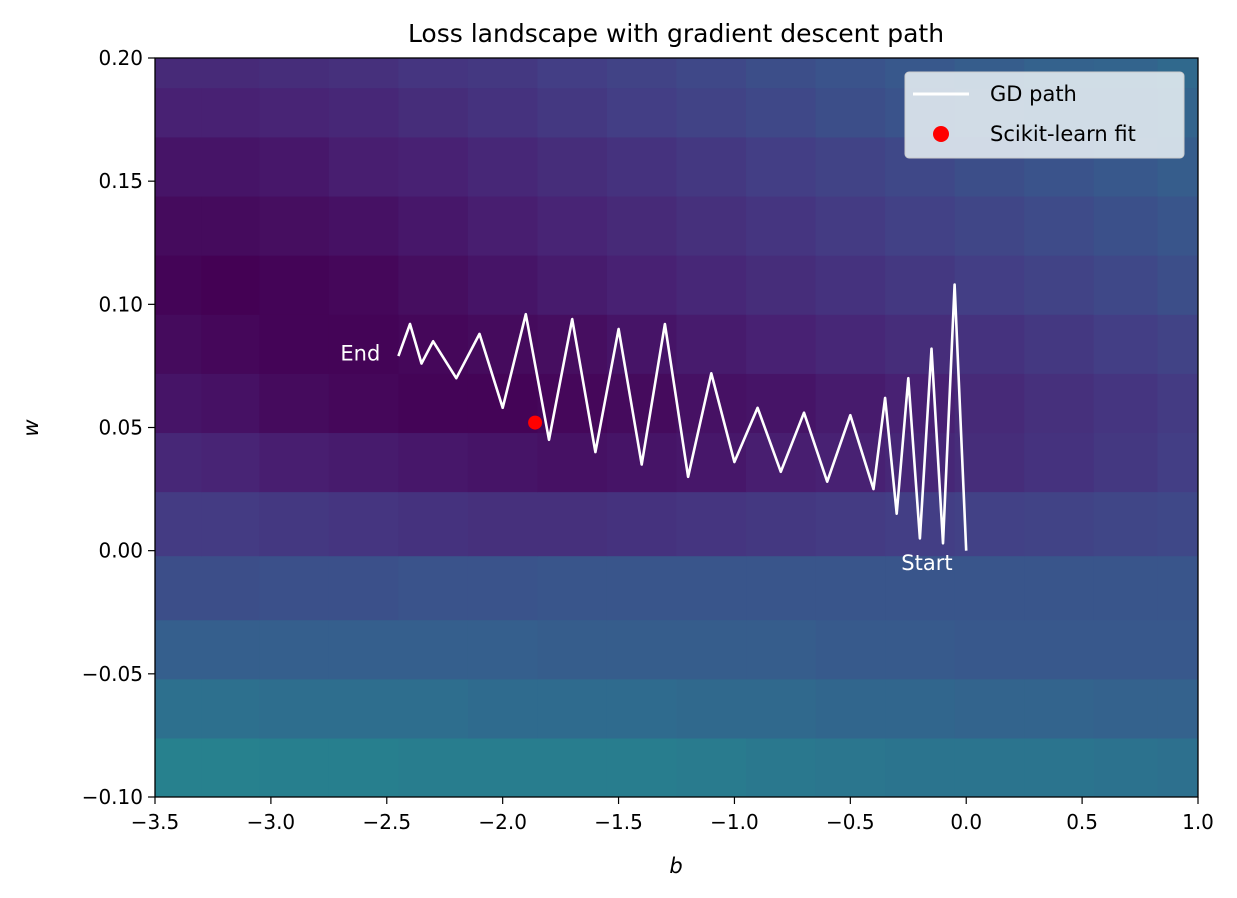 This screenshot has height=898, width=1237. Describe the element at coordinates (535, 422) in the screenshot. I see `sklearn-fit-layer` at that location.